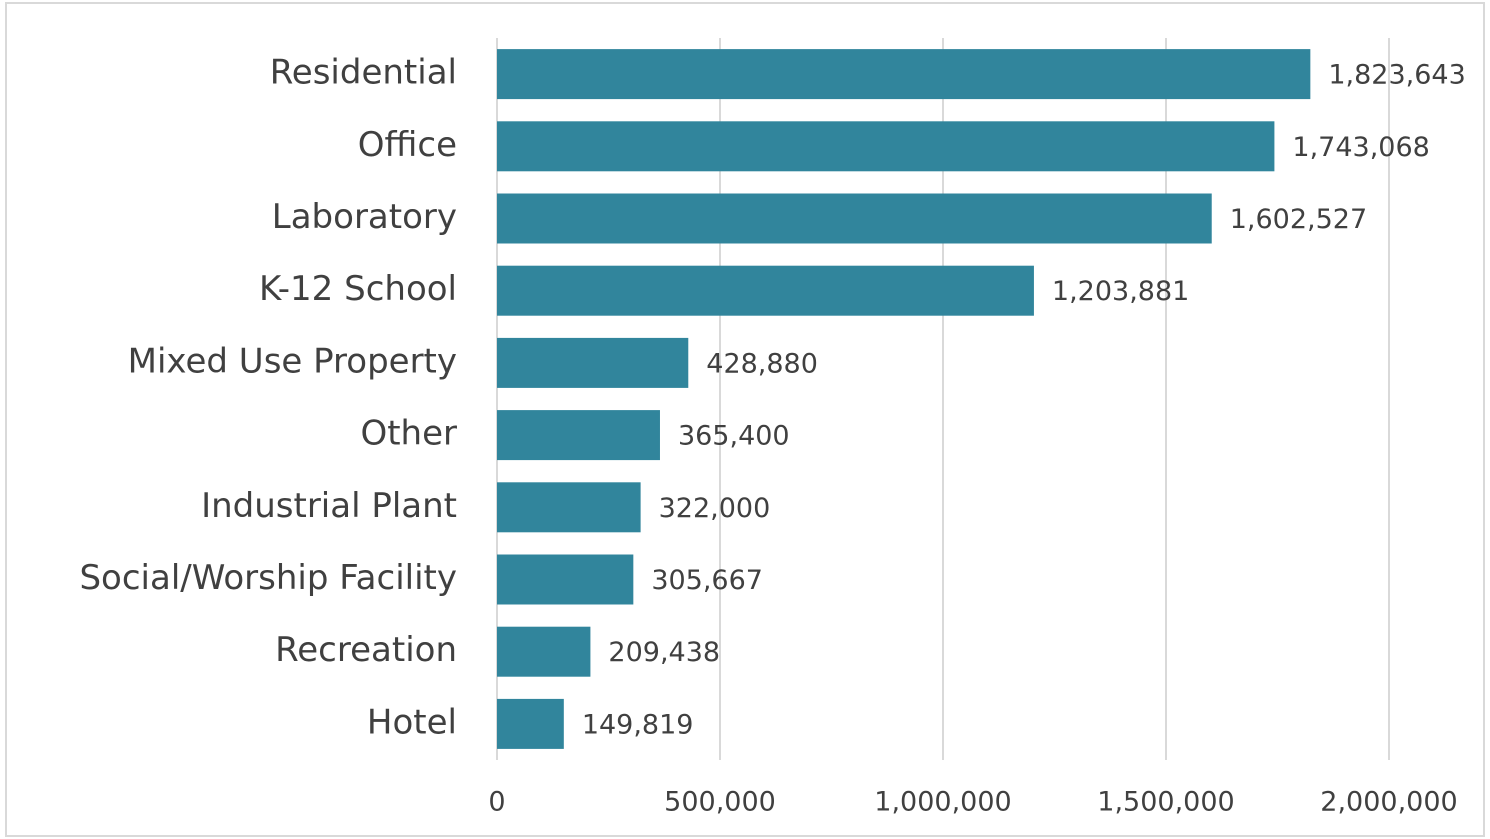  What do you see at coordinates (1396, 75) in the screenshot?
I see `value-label: 1,823,643` at bounding box center [1396, 75].